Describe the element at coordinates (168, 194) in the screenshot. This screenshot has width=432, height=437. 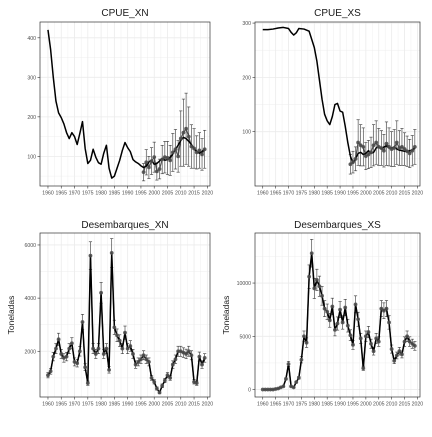
I see `x-tick-label: 2005` at that location.